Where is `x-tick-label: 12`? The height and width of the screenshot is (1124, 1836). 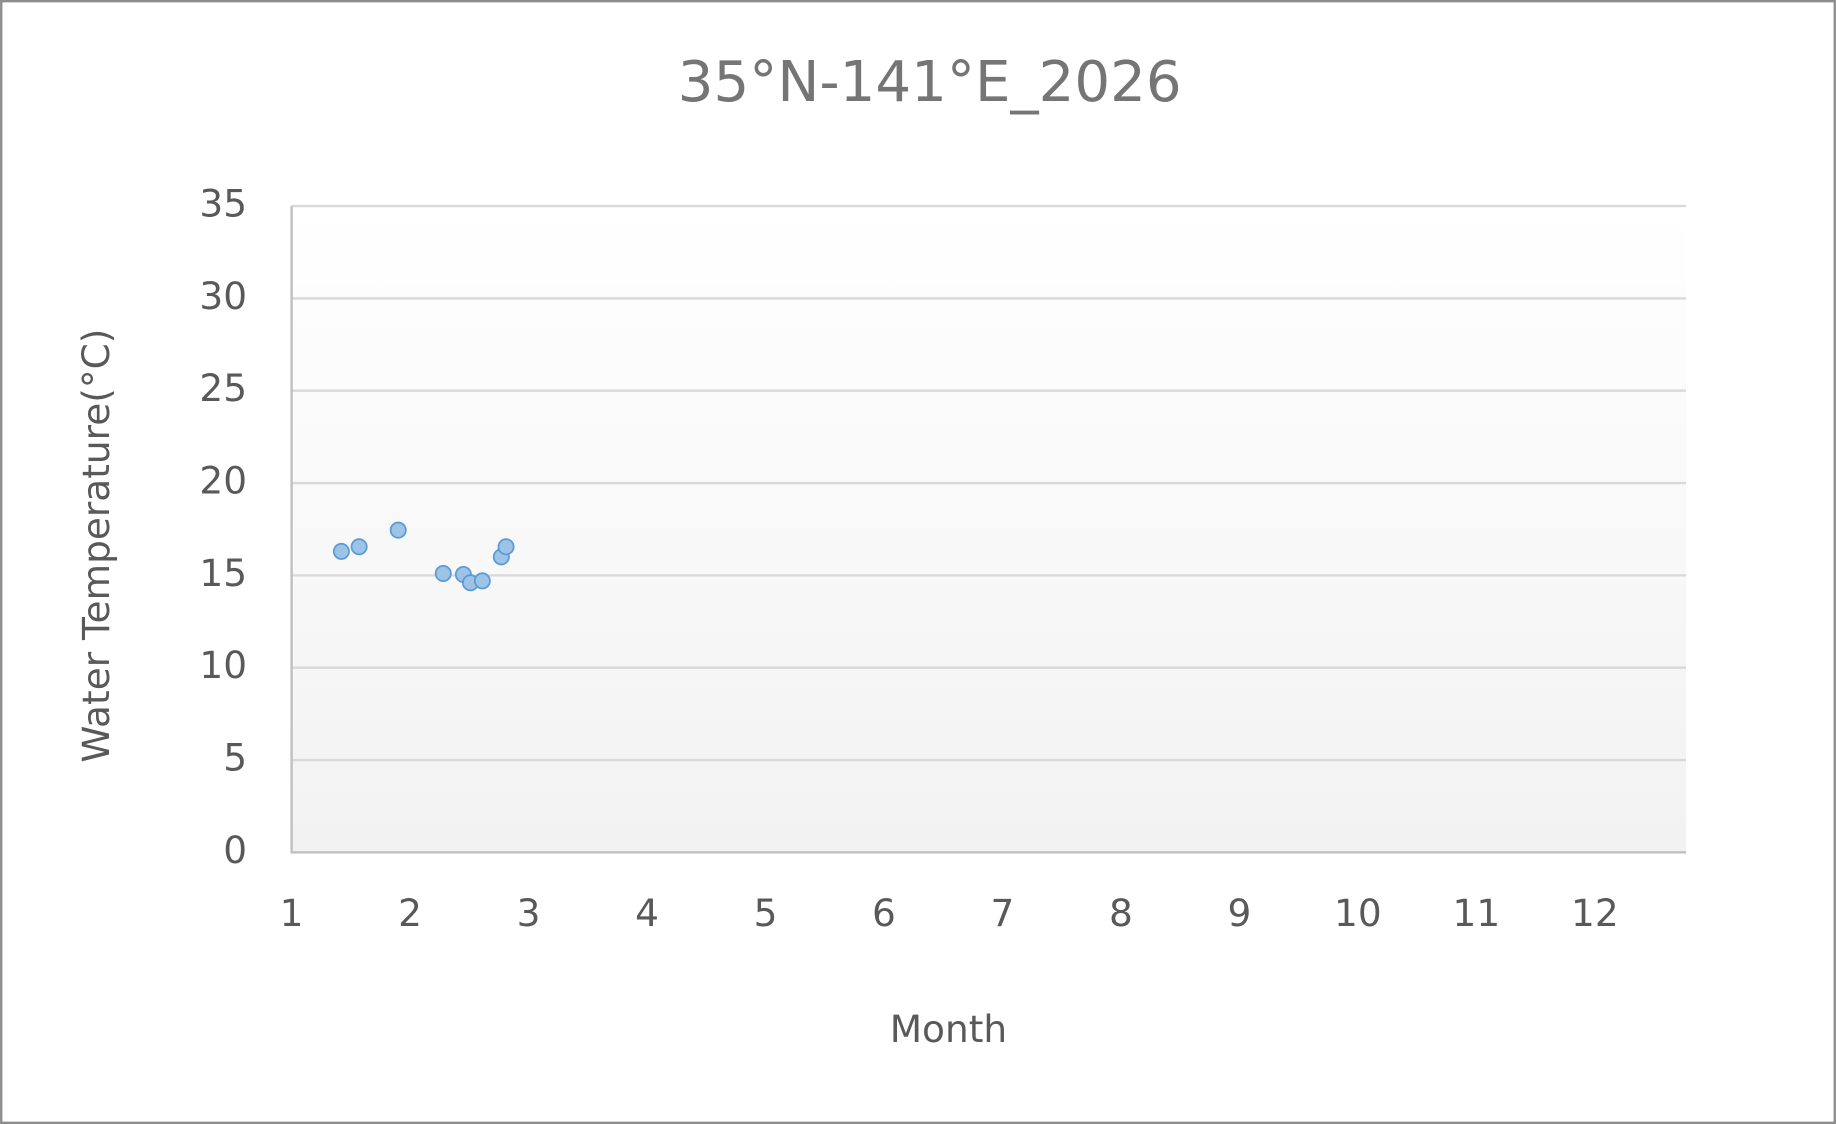 x-tick-label: 12 is located at coordinates (1595, 913).